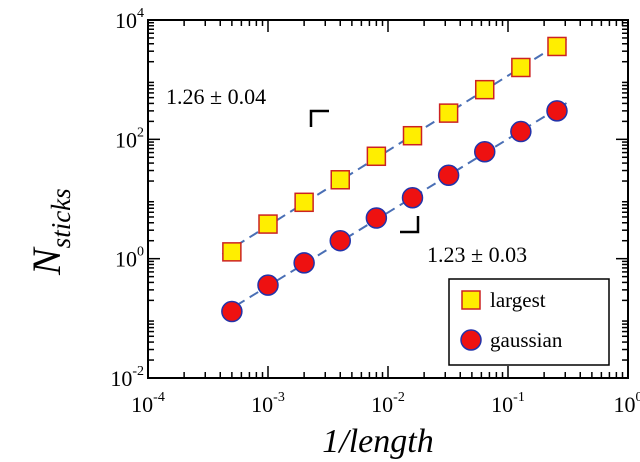 The height and width of the screenshot is (462, 640). I want to click on slope-bracket-gaussian, so click(410, 225).